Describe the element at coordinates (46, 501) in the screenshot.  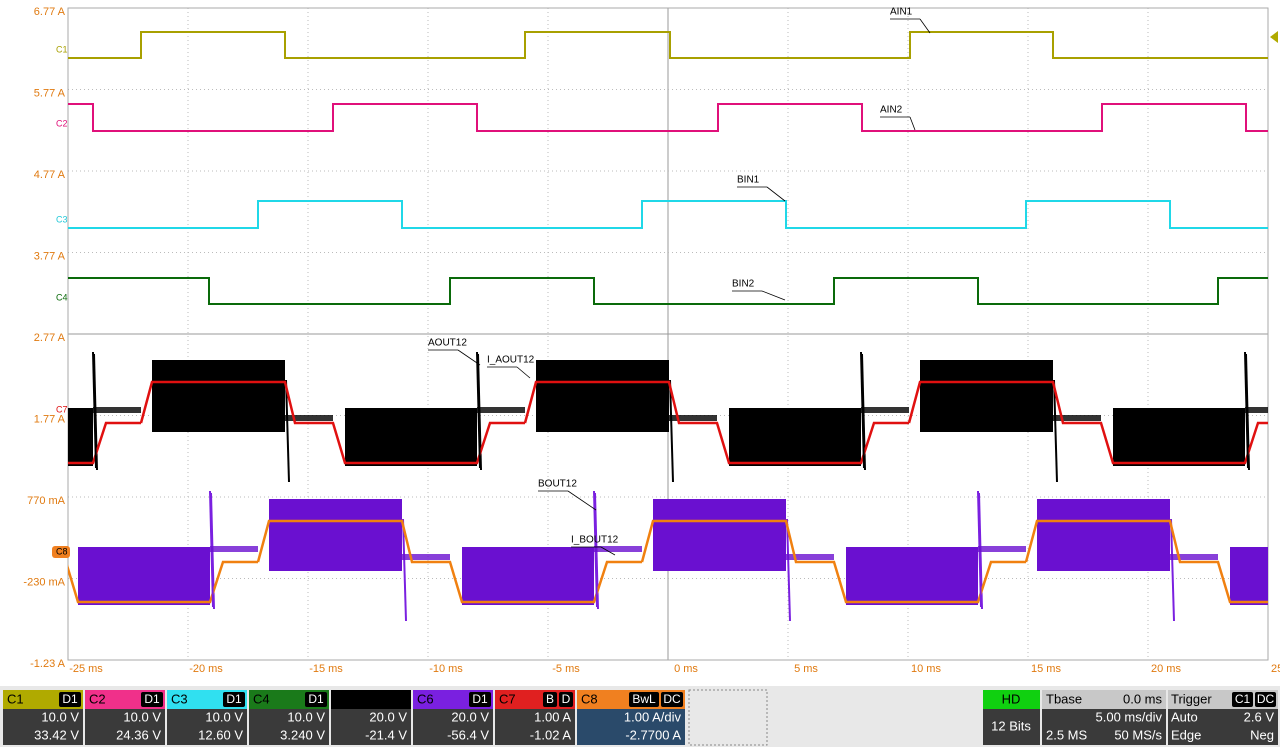
I see `y-axis-label: 770 mA` at that location.